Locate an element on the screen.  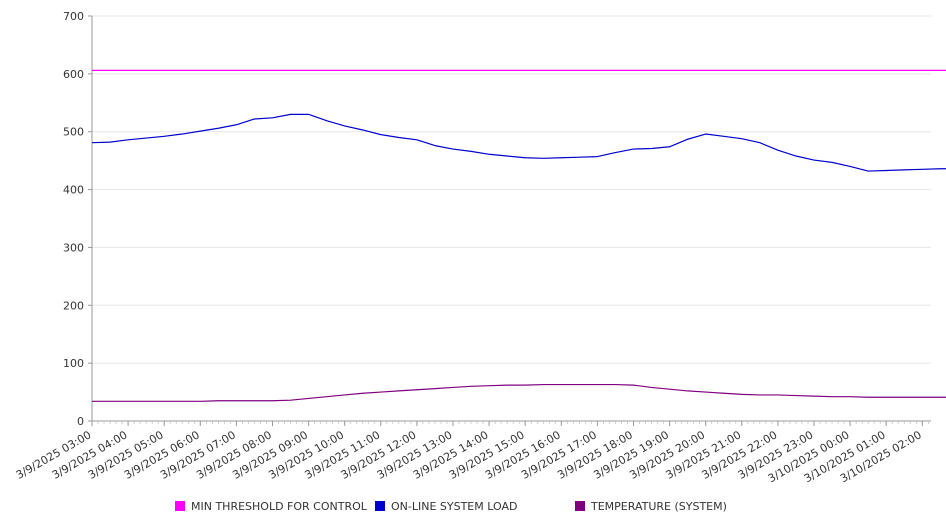
y-tick-label: 700 is located at coordinates (73, 16).